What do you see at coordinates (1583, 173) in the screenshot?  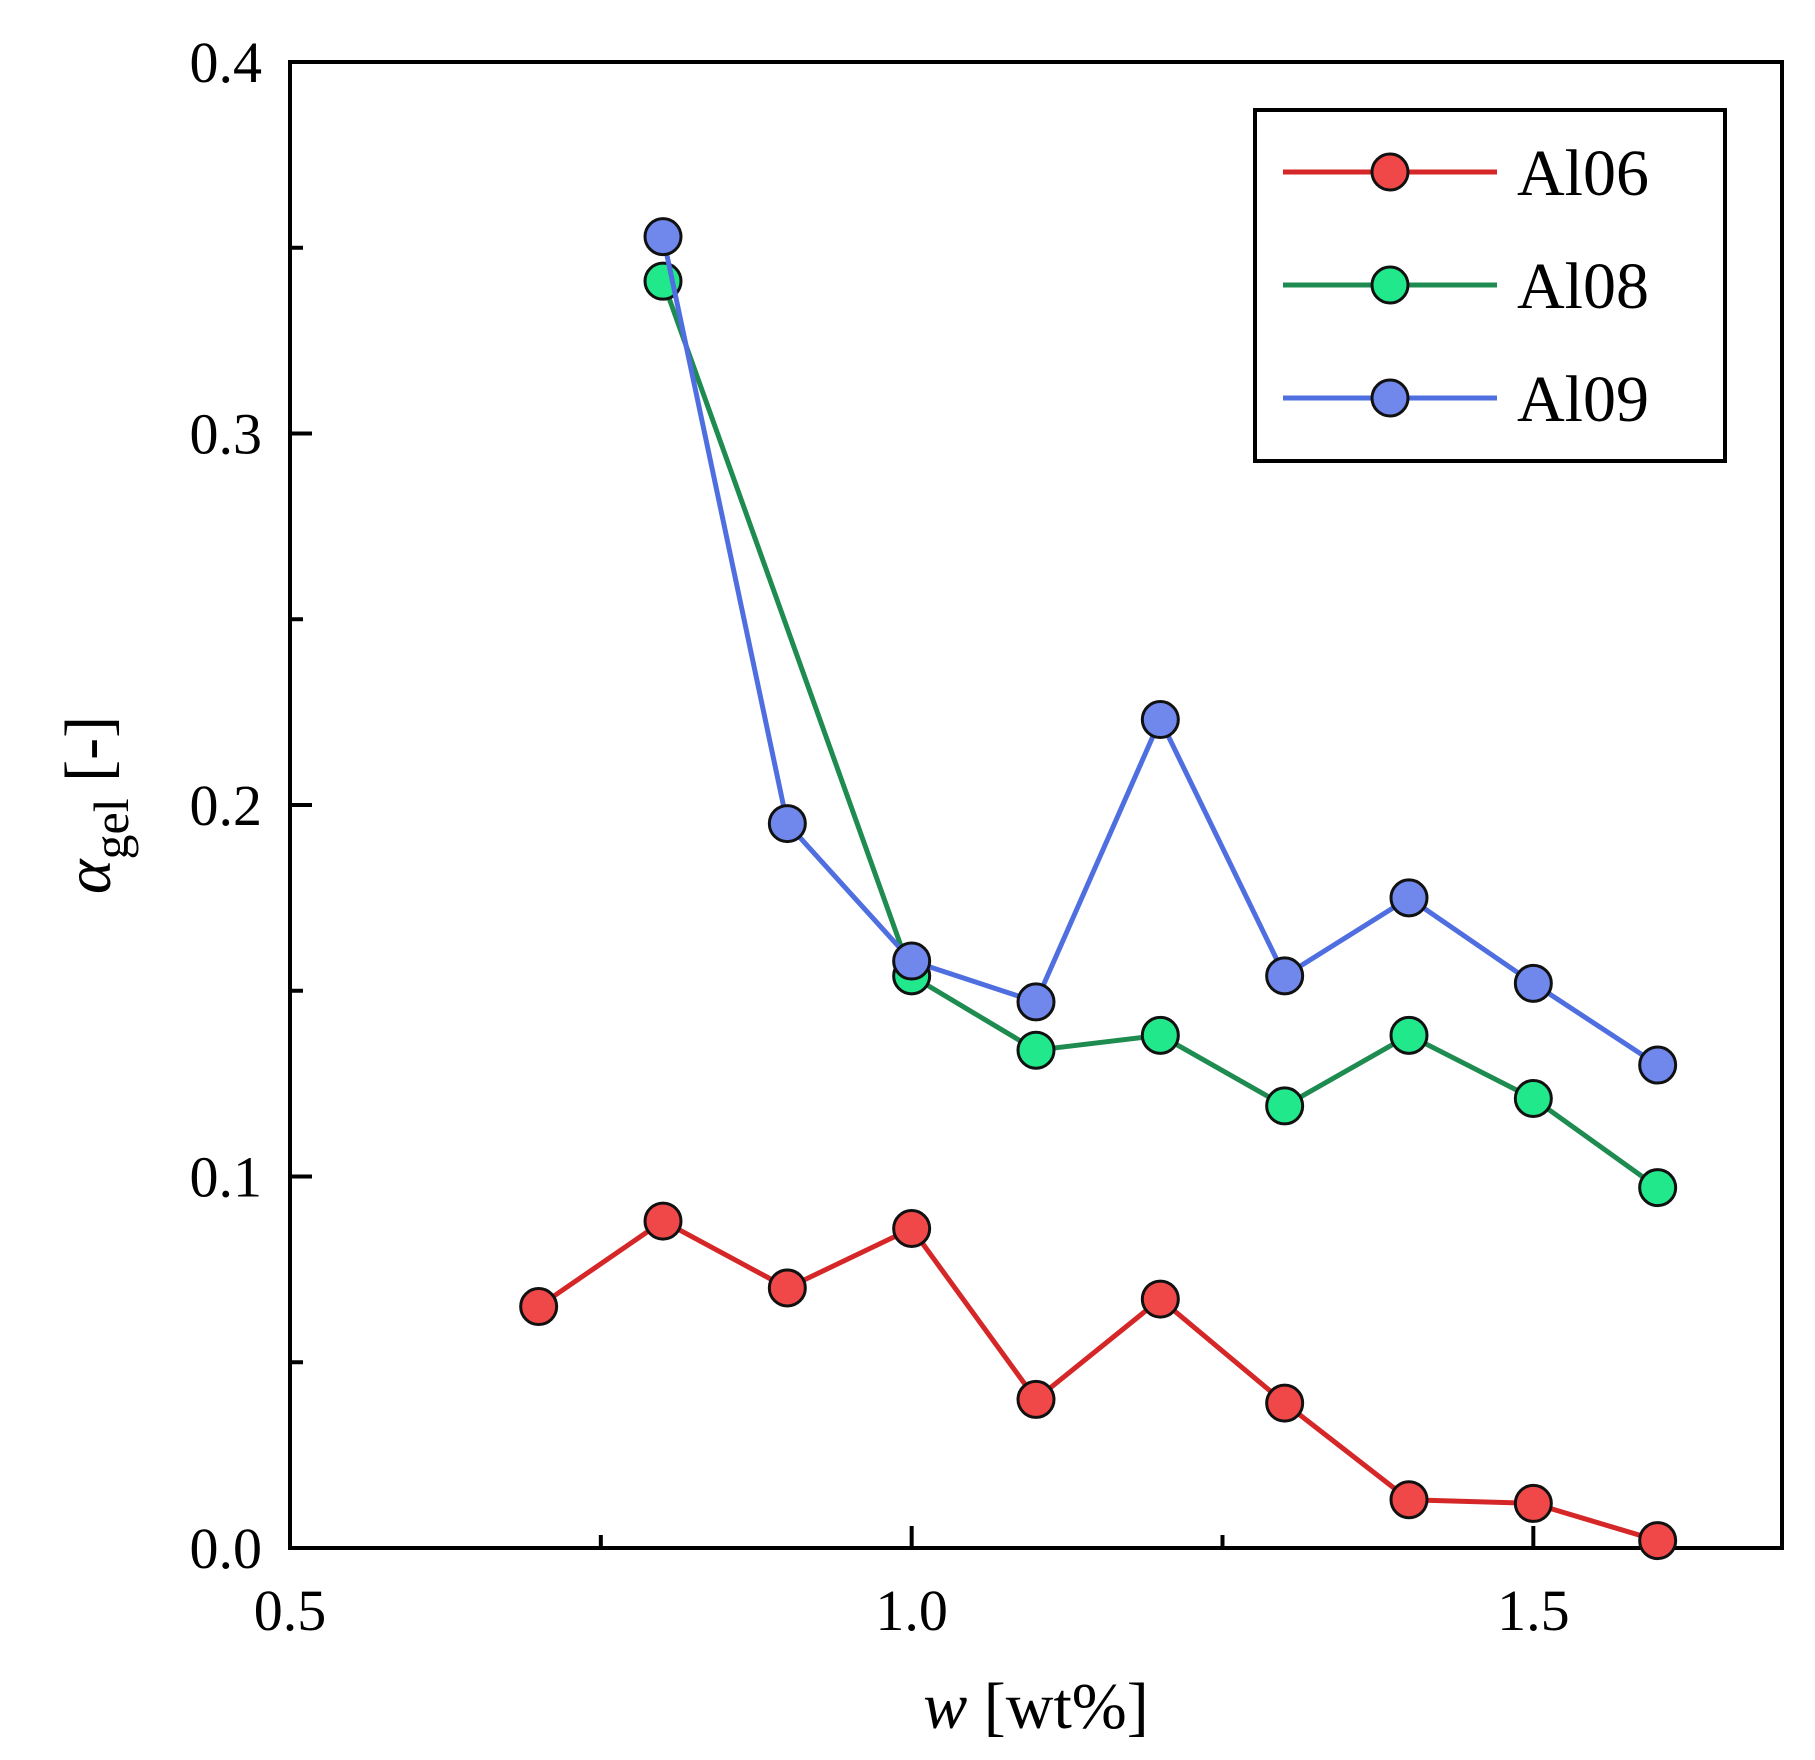 I see `legend-label: Al06` at bounding box center [1583, 173].